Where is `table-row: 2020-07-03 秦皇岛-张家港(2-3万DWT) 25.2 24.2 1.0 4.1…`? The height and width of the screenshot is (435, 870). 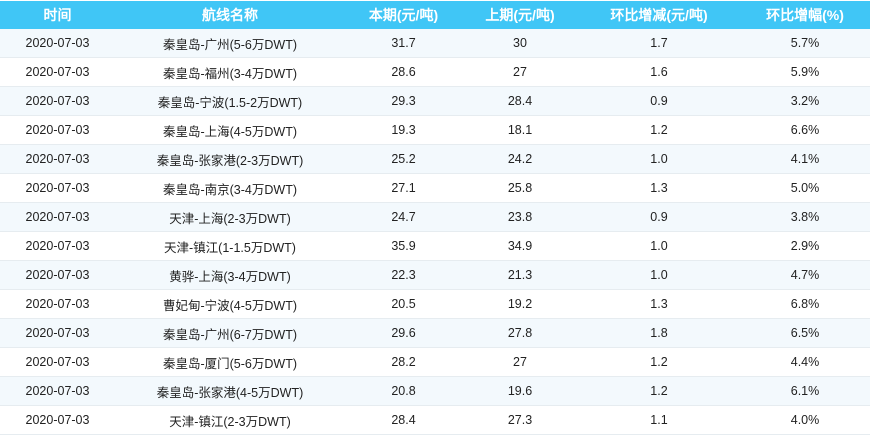
table-row: 2020-07-03 秦皇岛-张家港(2-3万DWT) 25.2 24.2 1.0 4.1… is located at coordinates (435, 159).